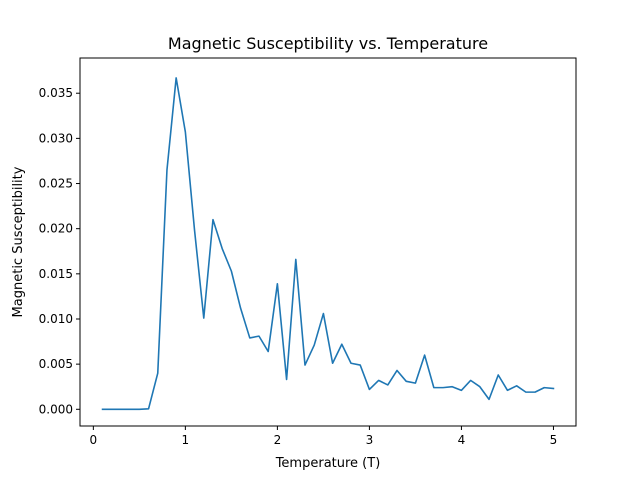 This screenshot has height=484, width=640. Describe the element at coordinates (56, 274) in the screenshot. I see `y-tick-label: 0.015` at that location.